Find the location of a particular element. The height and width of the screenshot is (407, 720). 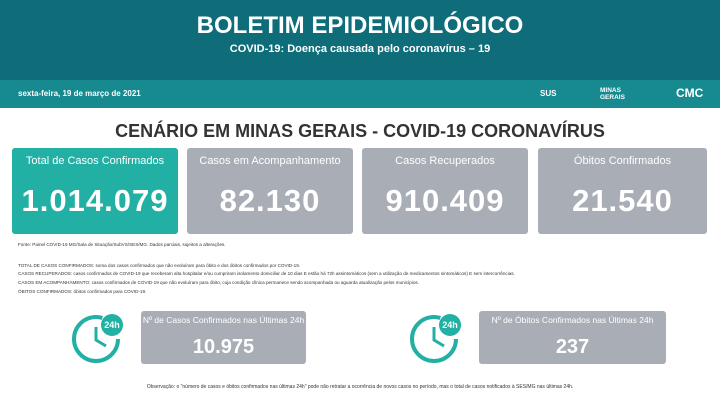

box-value: 10.975 is located at coordinates (223, 347).